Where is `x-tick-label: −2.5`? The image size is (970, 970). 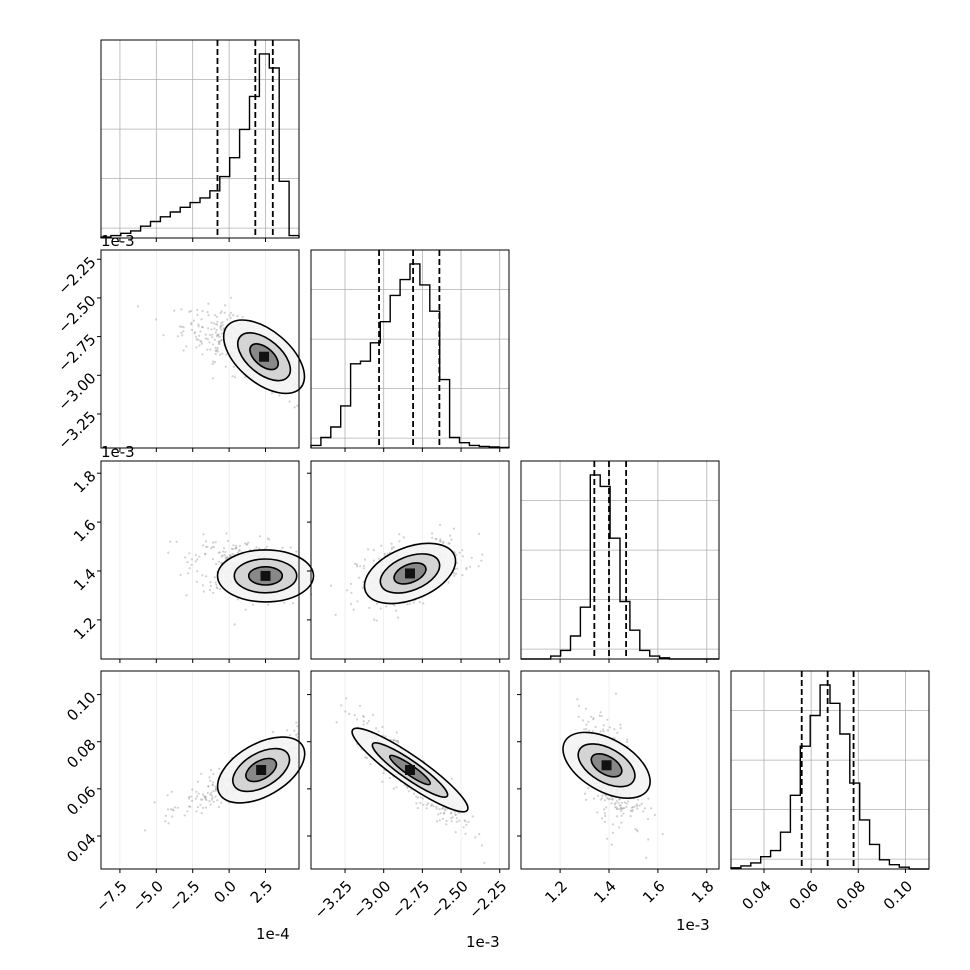 x-tick-label: −2.5 is located at coordinates (184, 896).